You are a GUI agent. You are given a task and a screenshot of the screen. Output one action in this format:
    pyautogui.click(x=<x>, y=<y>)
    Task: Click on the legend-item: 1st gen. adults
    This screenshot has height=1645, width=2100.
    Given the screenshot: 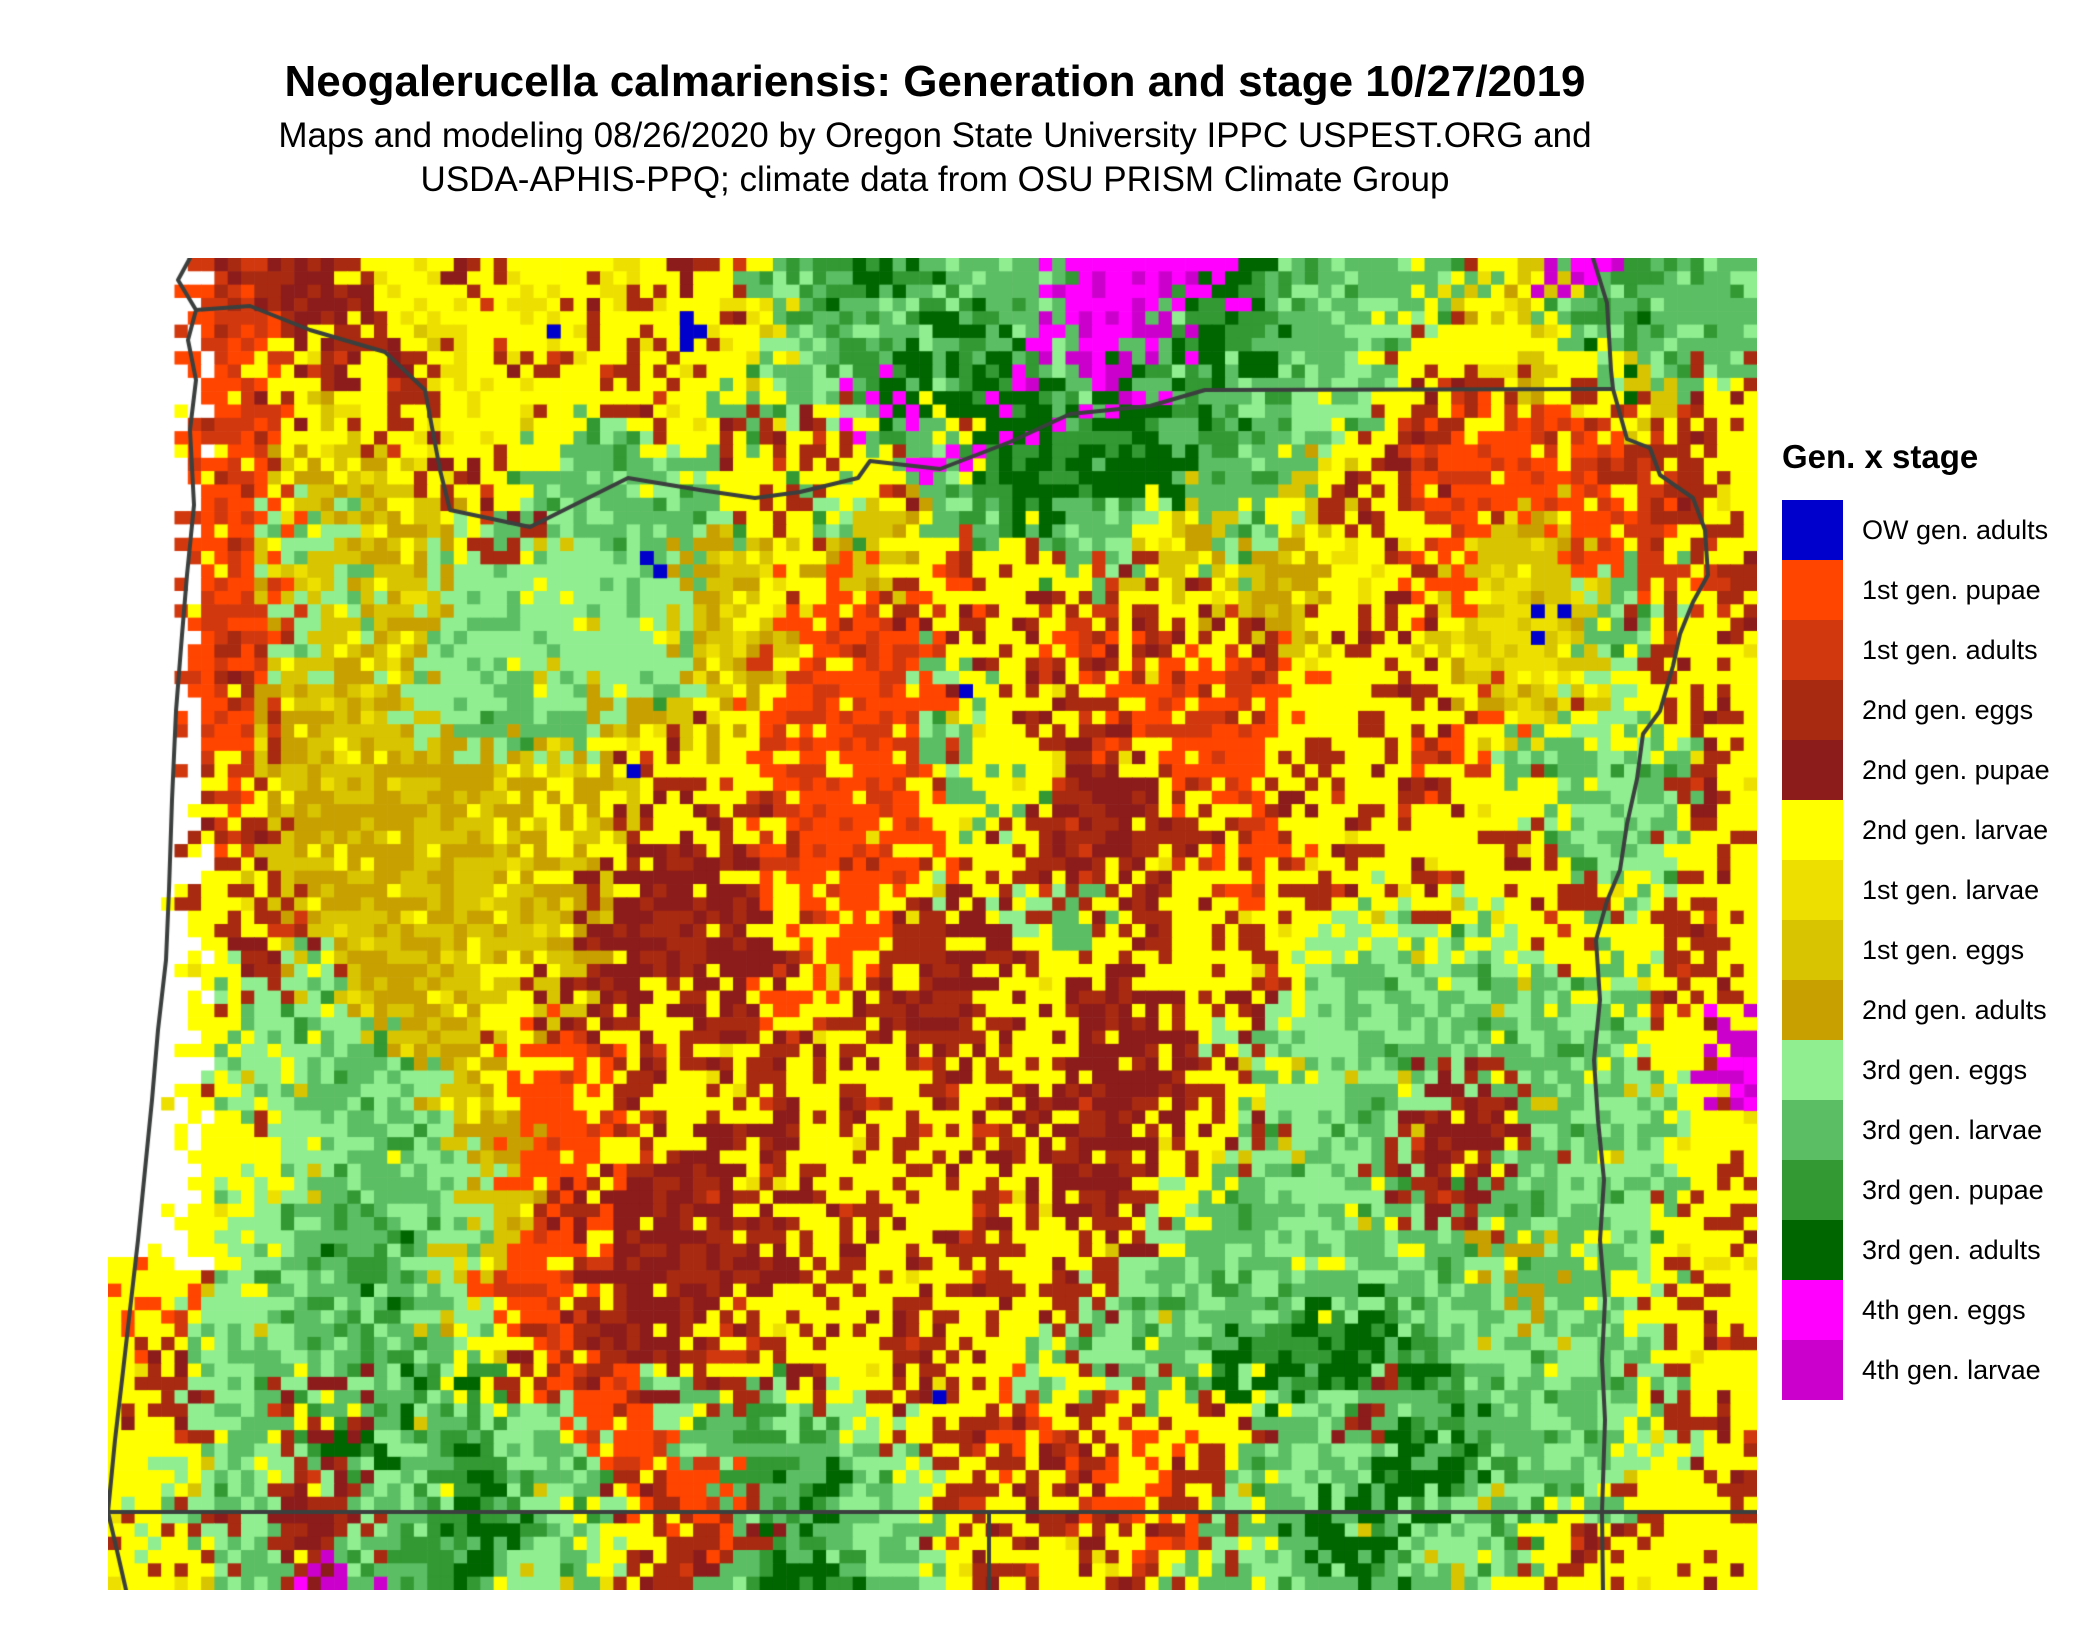 What is the action you would take?
    pyautogui.click(x=1941, y=650)
    